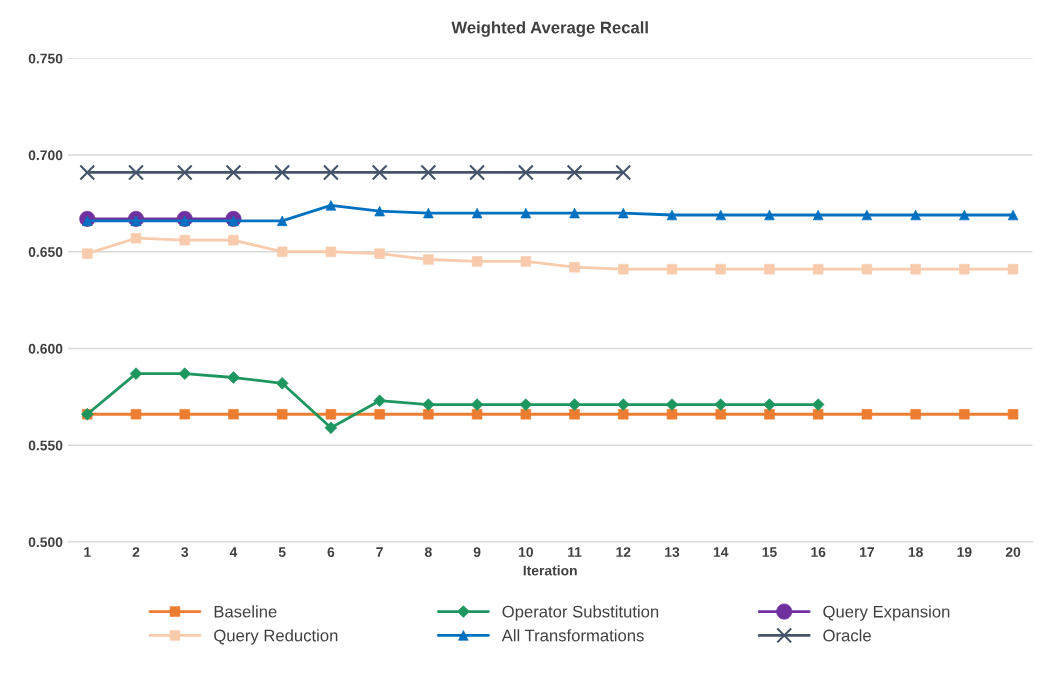 The image size is (1043, 686). What do you see at coordinates (87, 552) in the screenshot?
I see `x-tick-label: 1` at bounding box center [87, 552].